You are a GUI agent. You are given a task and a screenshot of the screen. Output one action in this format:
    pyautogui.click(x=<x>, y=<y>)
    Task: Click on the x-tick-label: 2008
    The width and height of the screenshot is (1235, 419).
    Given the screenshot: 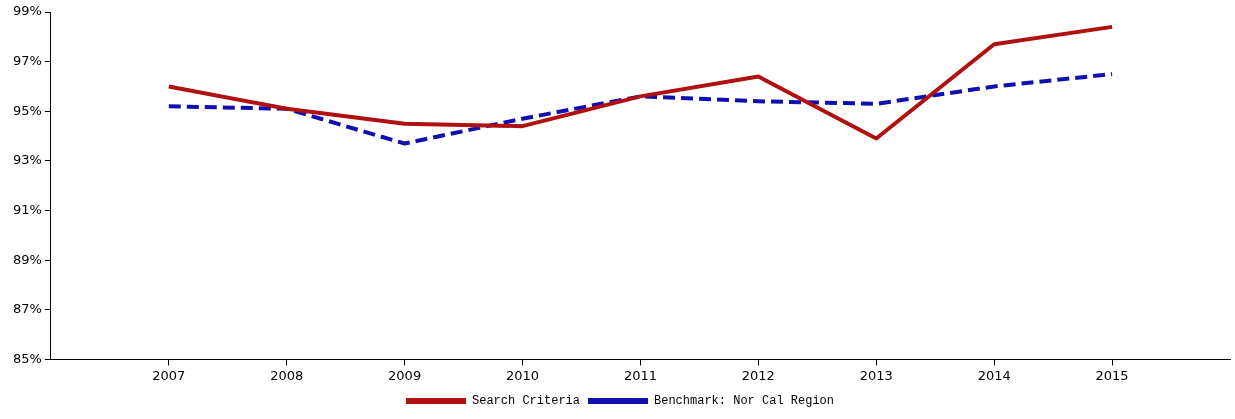 What is the action you would take?
    pyautogui.click(x=287, y=375)
    